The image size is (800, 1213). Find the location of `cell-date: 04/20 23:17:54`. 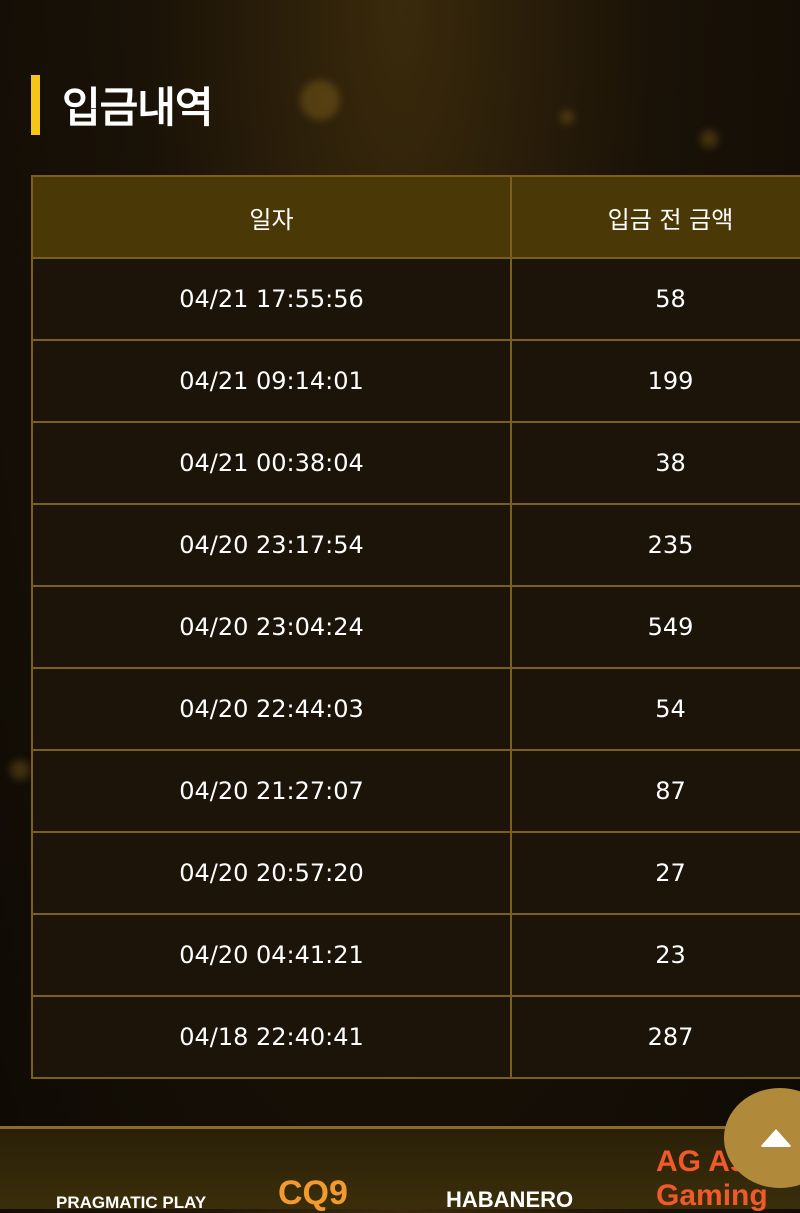

cell-date: 04/20 23:17:54 is located at coordinates (271, 545).